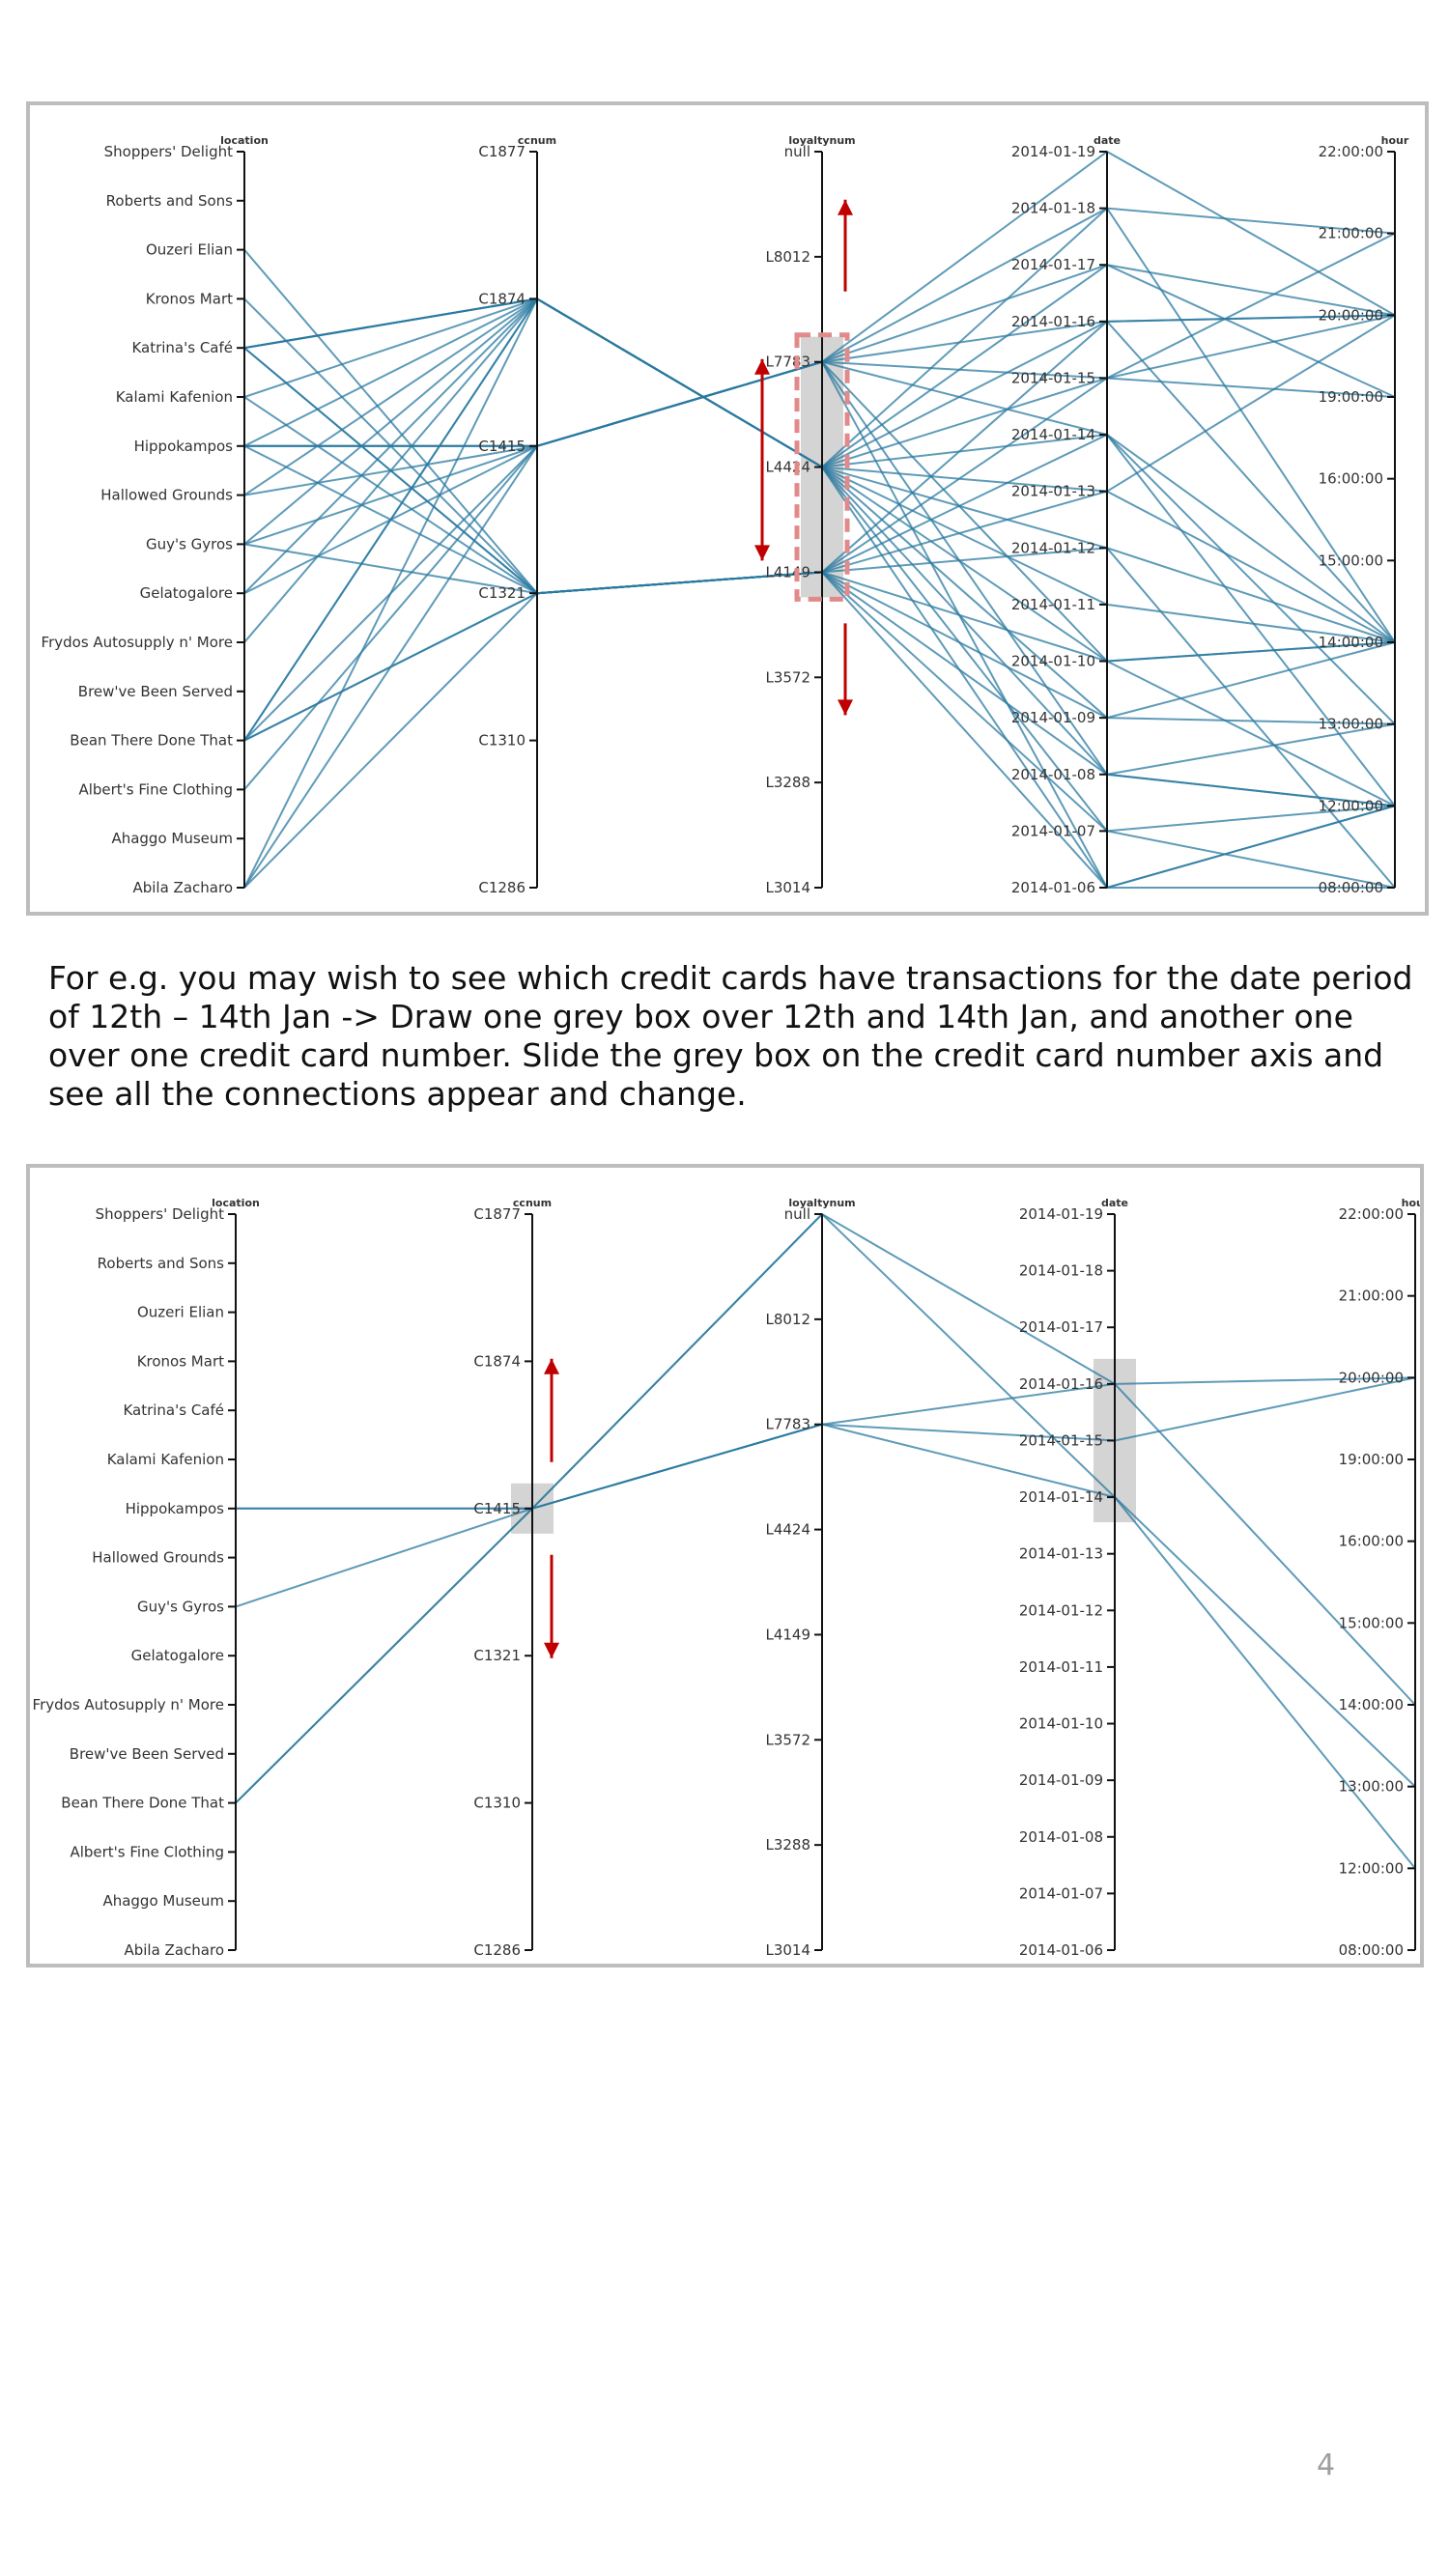  Describe the element at coordinates (1371, 1459) in the screenshot. I see `tick-label-19-00-00: 19:00:00` at that location.